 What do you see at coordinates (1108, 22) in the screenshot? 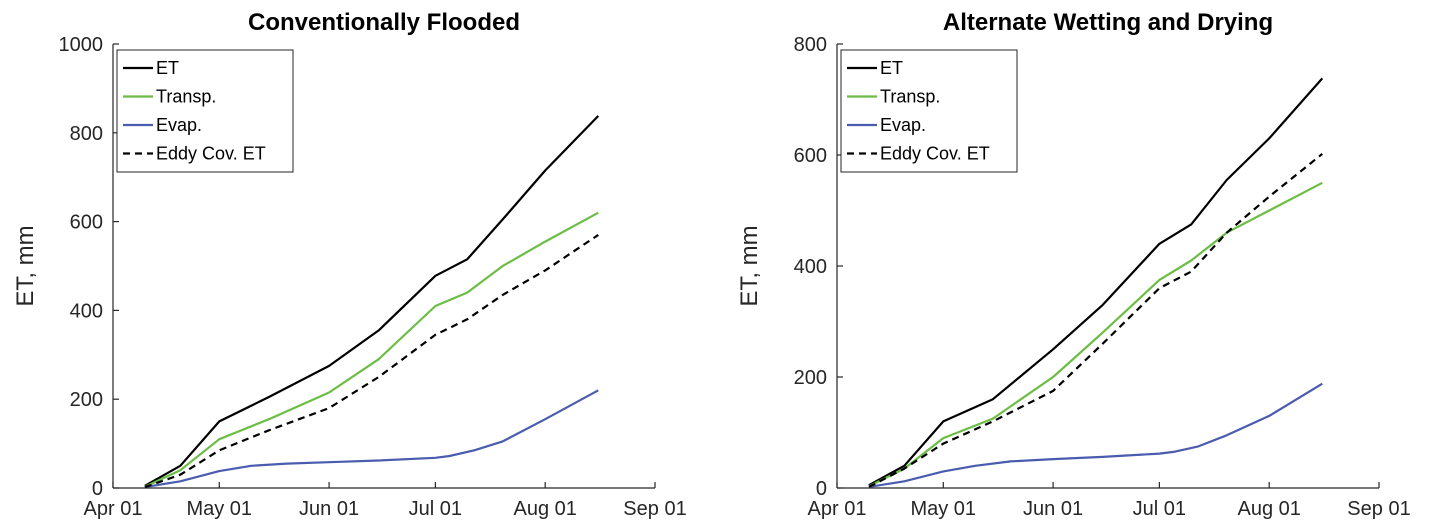
I see `chart-title: Alternate Wetting and Drying` at bounding box center [1108, 22].